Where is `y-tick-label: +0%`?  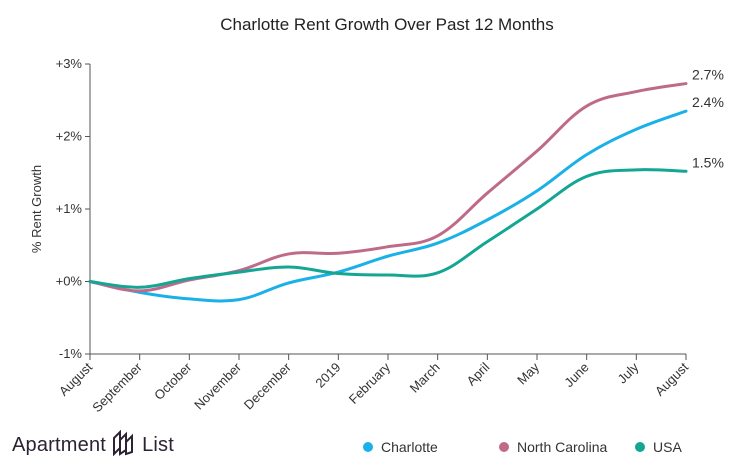 y-tick-label: +0% is located at coordinates (69, 281).